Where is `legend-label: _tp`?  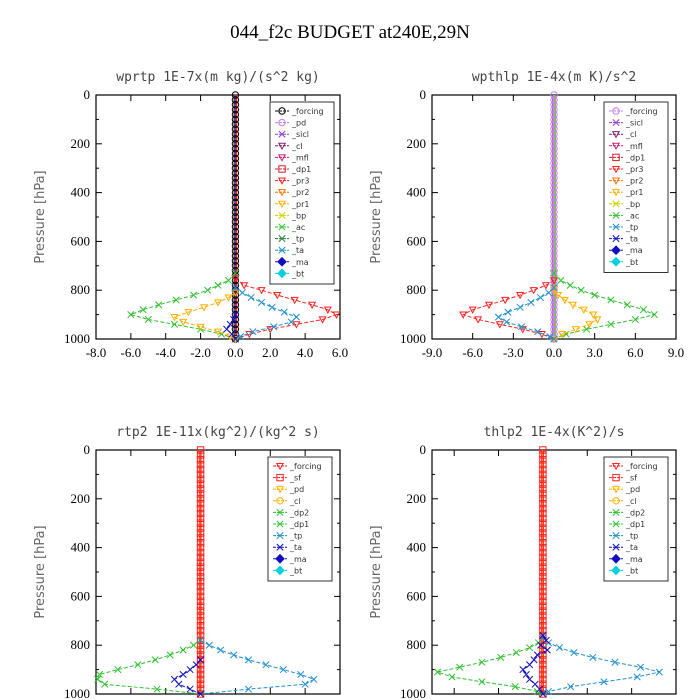 legend-label: _tp is located at coordinates (295, 536).